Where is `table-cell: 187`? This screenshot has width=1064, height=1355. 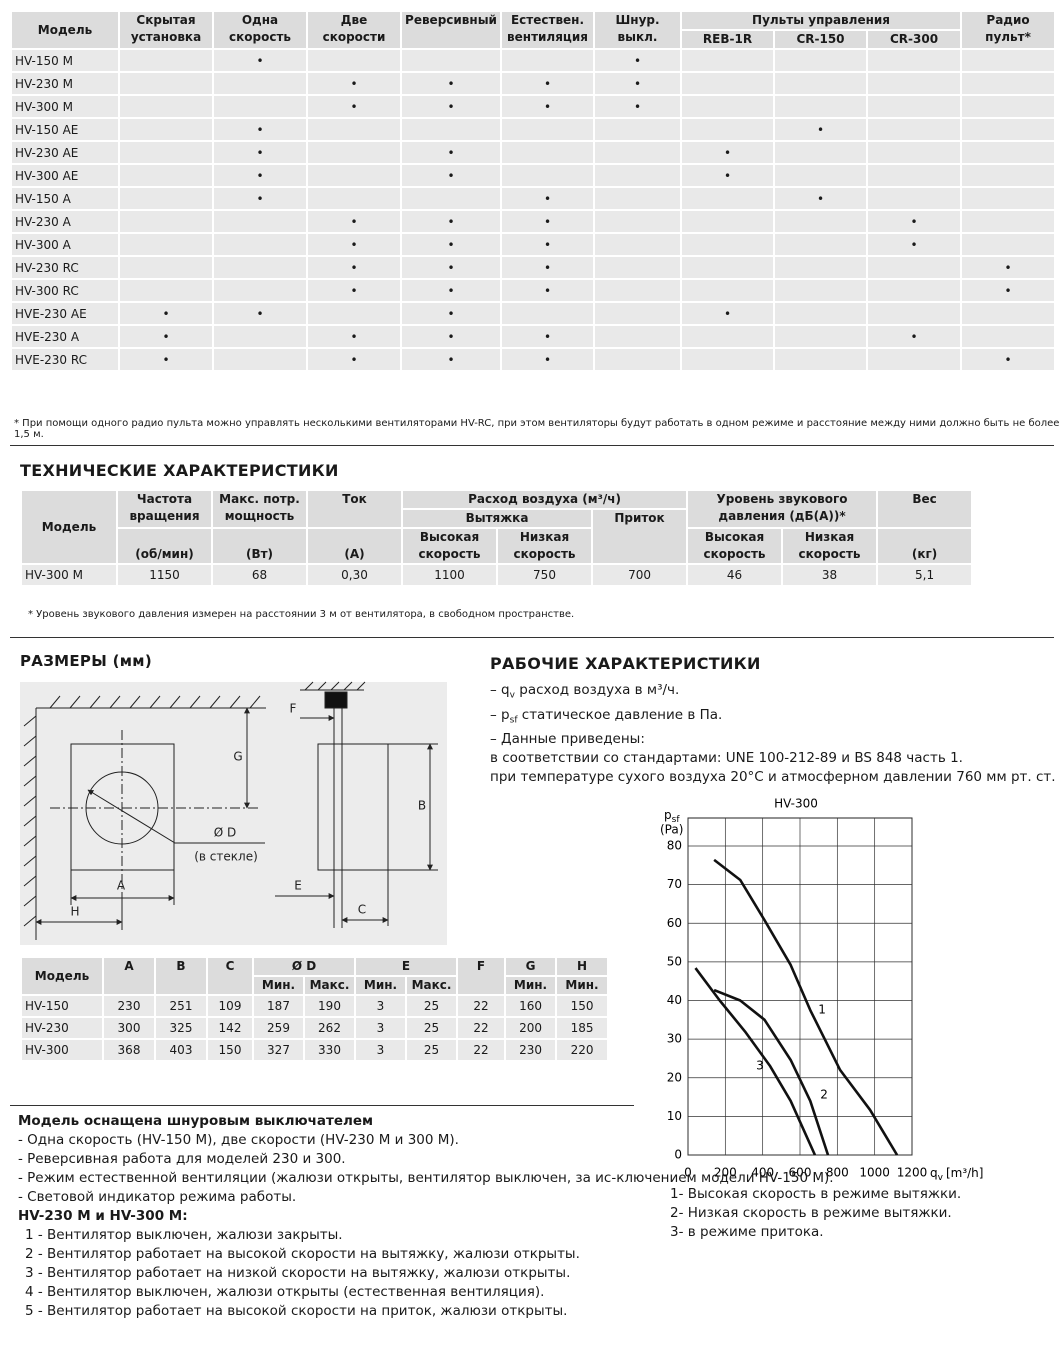 table-cell: 187 is located at coordinates (278, 1006).